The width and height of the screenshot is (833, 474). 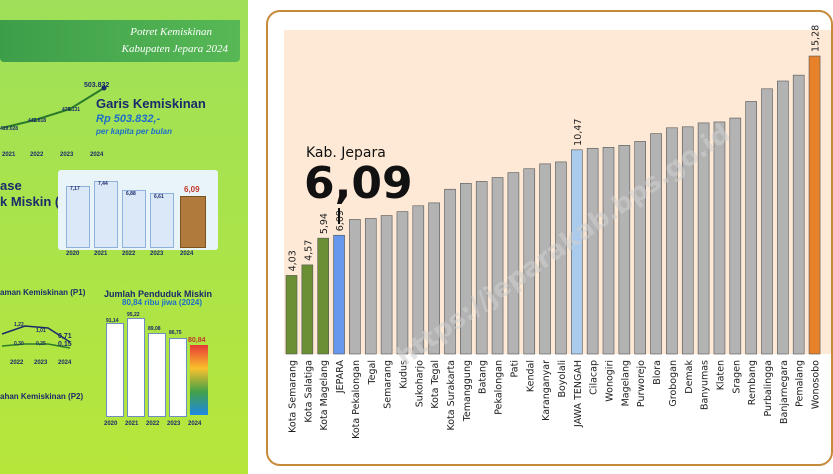 What do you see at coordinates (625, 383) in the screenshot?
I see `category-label: Magelang` at bounding box center [625, 383].